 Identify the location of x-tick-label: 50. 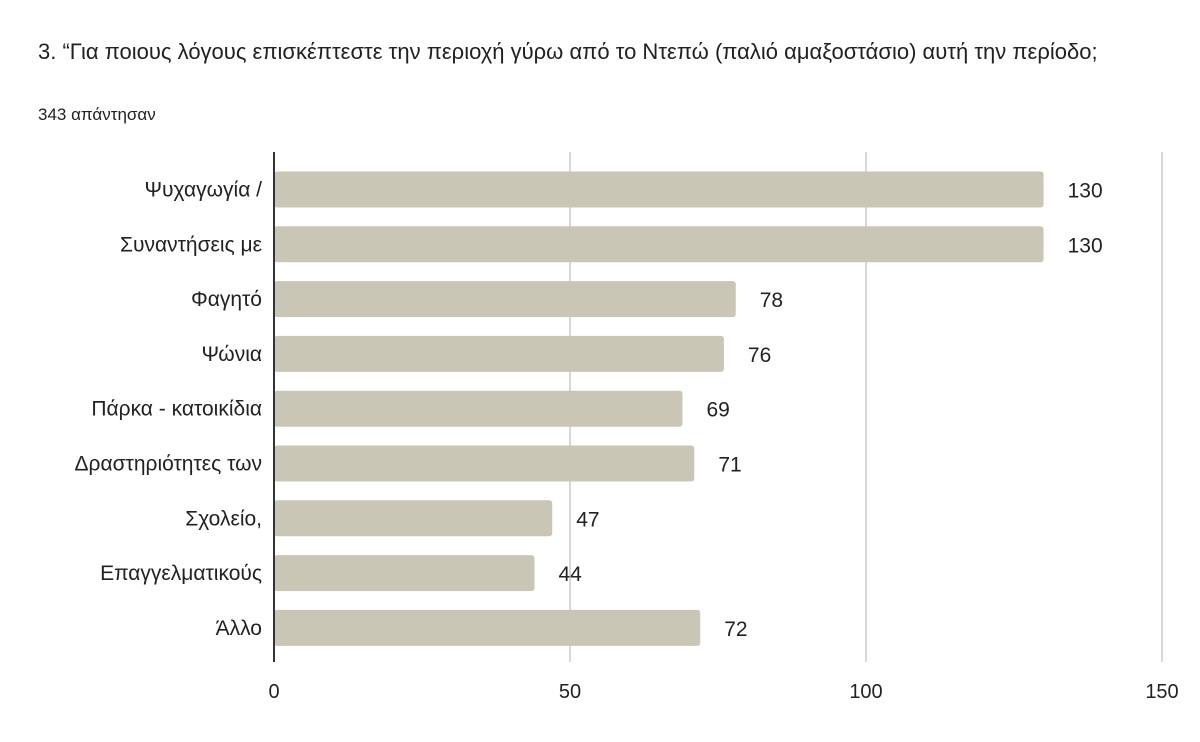
(570, 692).